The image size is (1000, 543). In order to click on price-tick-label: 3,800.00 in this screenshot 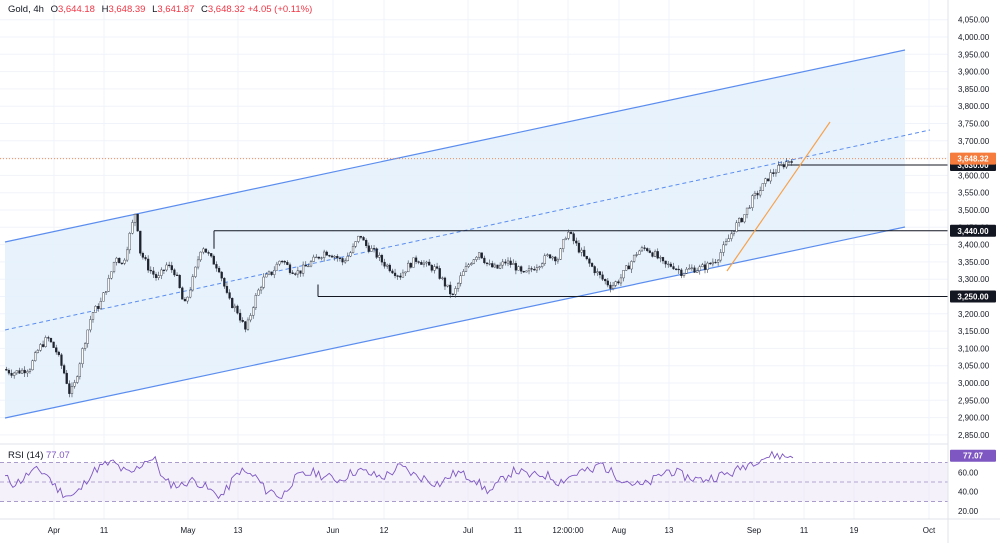, I will do `click(974, 106)`.